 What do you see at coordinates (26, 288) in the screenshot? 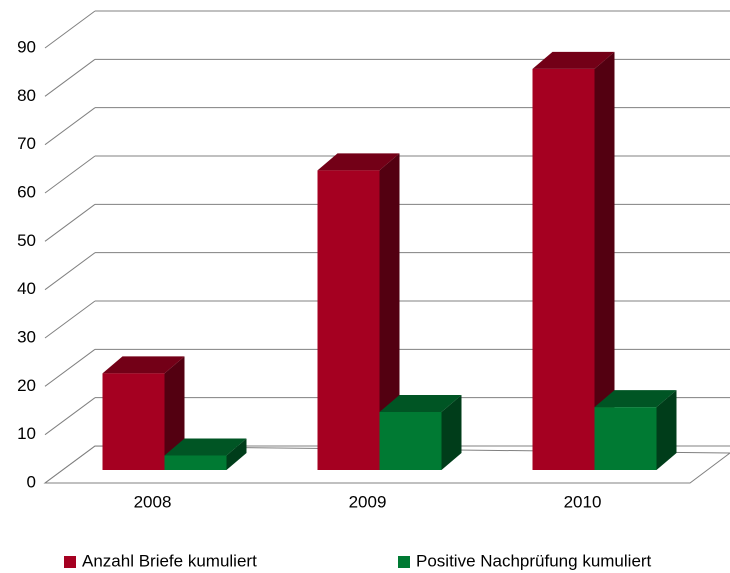
I see `y-tick-label: 40` at bounding box center [26, 288].